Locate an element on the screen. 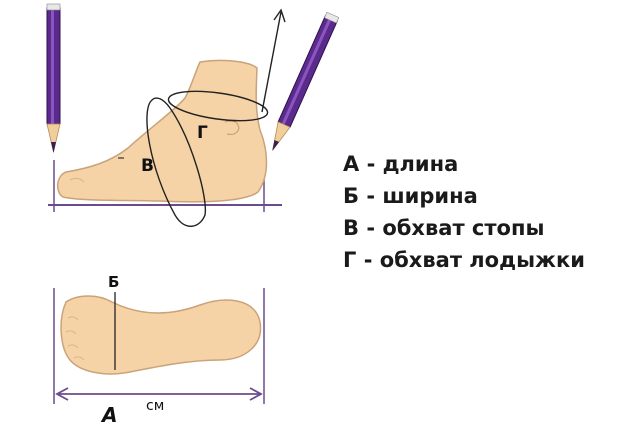 This screenshot has width=636, height=430. toe-crease is located at coordinates (77, 180).